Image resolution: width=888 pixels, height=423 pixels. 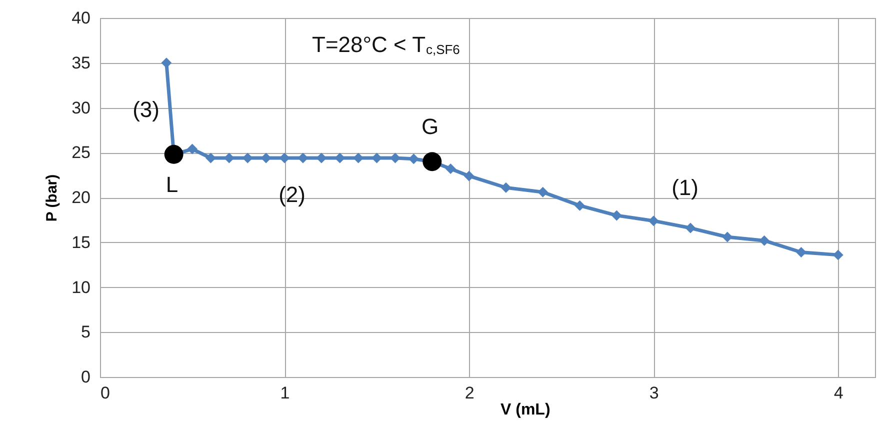 I want to click on annotation: (2), so click(x=292, y=194).